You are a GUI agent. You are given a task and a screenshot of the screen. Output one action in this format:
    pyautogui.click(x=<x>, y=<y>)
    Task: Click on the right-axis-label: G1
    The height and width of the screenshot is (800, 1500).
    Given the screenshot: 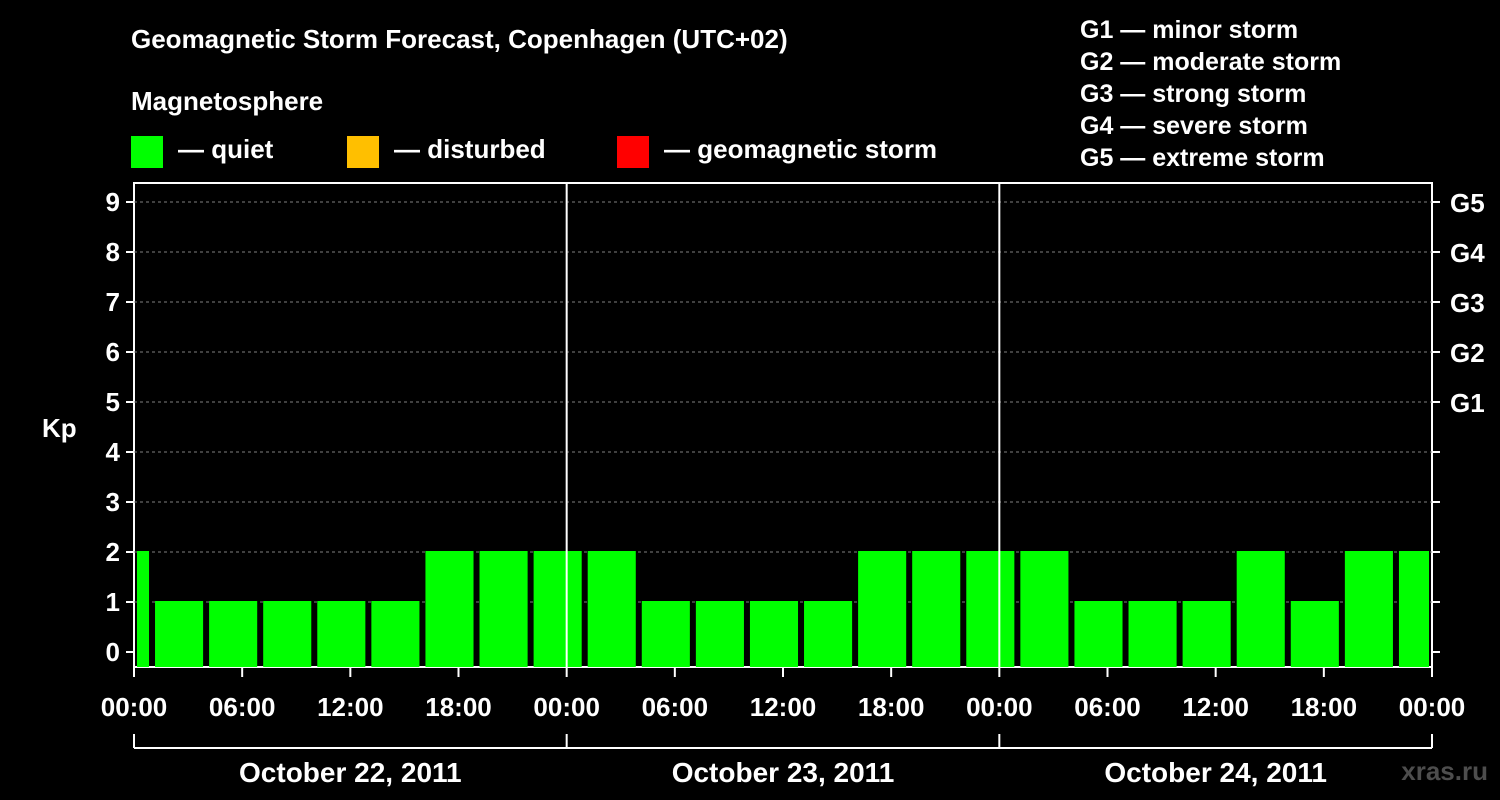 What is the action you would take?
    pyautogui.click(x=1467, y=403)
    